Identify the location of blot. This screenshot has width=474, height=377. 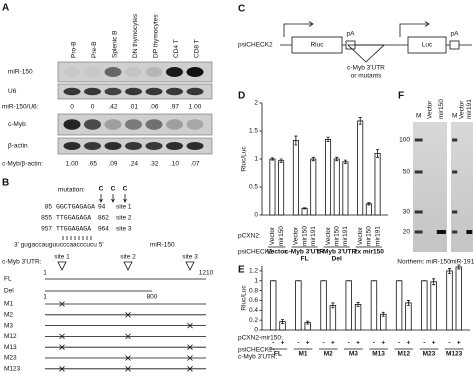
(135, 72).